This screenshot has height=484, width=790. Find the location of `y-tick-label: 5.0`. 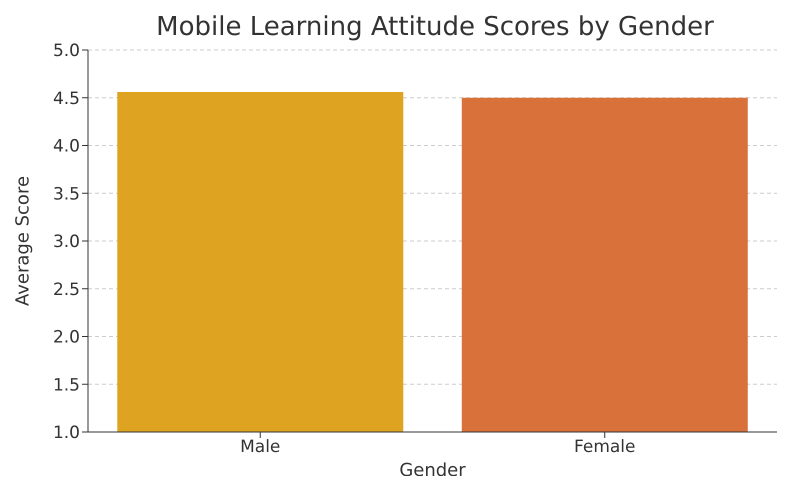

y-tick-label: 5.0 is located at coordinates (66, 51).